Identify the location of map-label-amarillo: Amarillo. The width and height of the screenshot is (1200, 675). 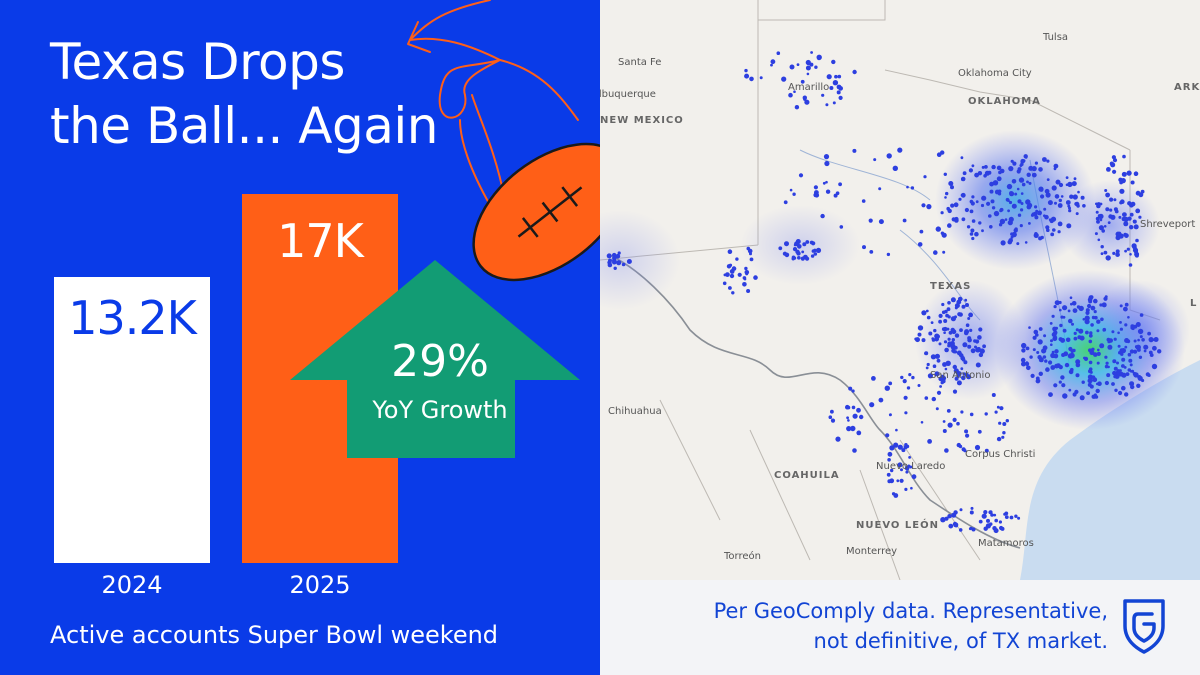
(809, 87).